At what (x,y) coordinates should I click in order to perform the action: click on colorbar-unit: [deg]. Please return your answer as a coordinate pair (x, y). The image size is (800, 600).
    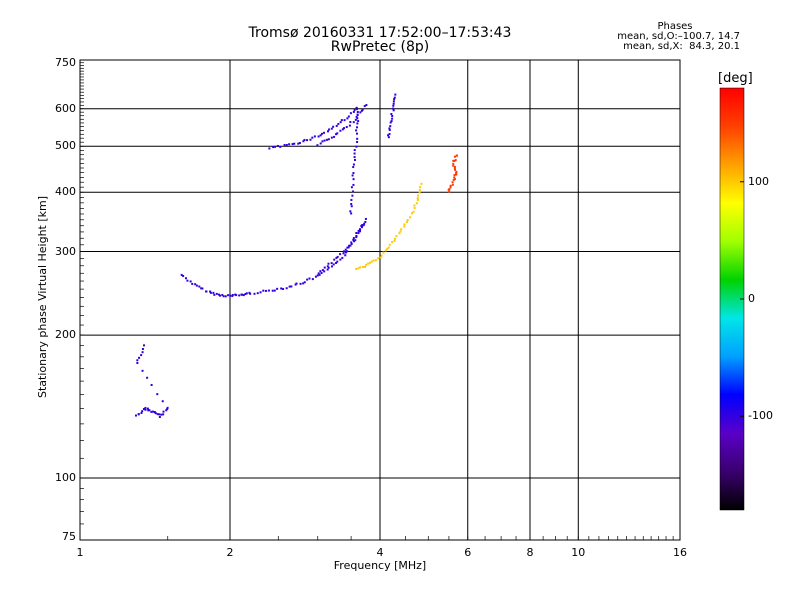
    Looking at the image, I should click on (735, 78).